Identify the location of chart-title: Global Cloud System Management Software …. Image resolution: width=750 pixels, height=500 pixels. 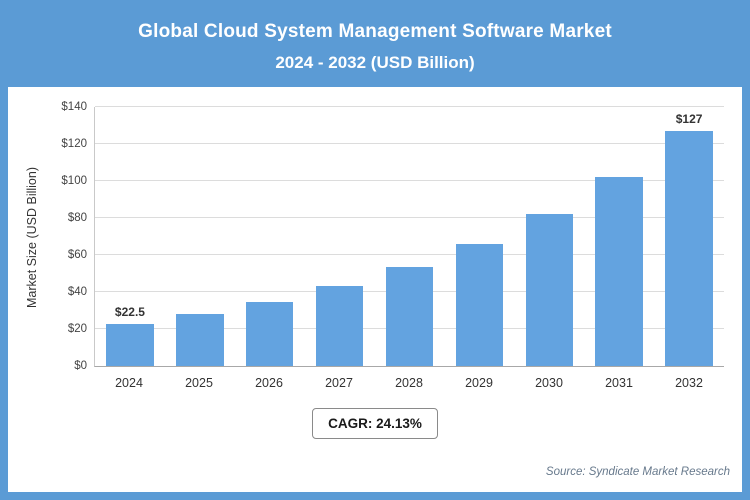
(375, 31).